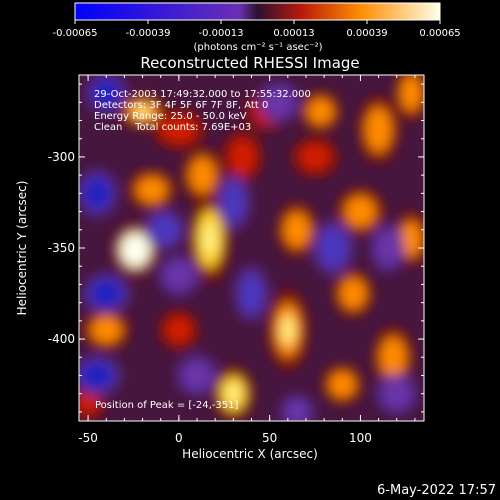 This screenshot has width=500, height=500. Describe the element at coordinates (366, 33) in the screenshot. I see `colorbar-tick-label: 0.00039` at that location.